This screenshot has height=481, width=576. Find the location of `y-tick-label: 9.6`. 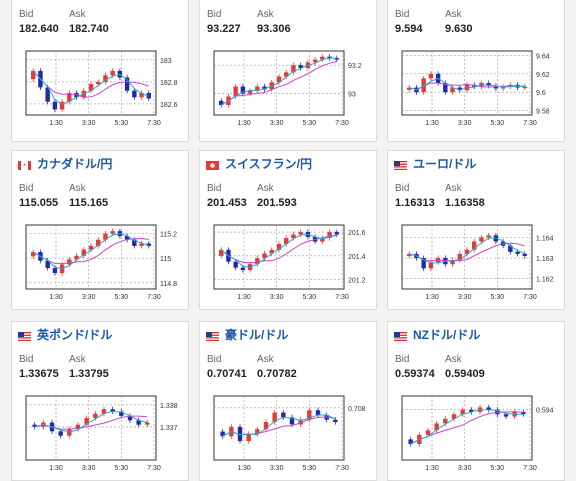

y-tick-label: 9.6 is located at coordinates (541, 93).